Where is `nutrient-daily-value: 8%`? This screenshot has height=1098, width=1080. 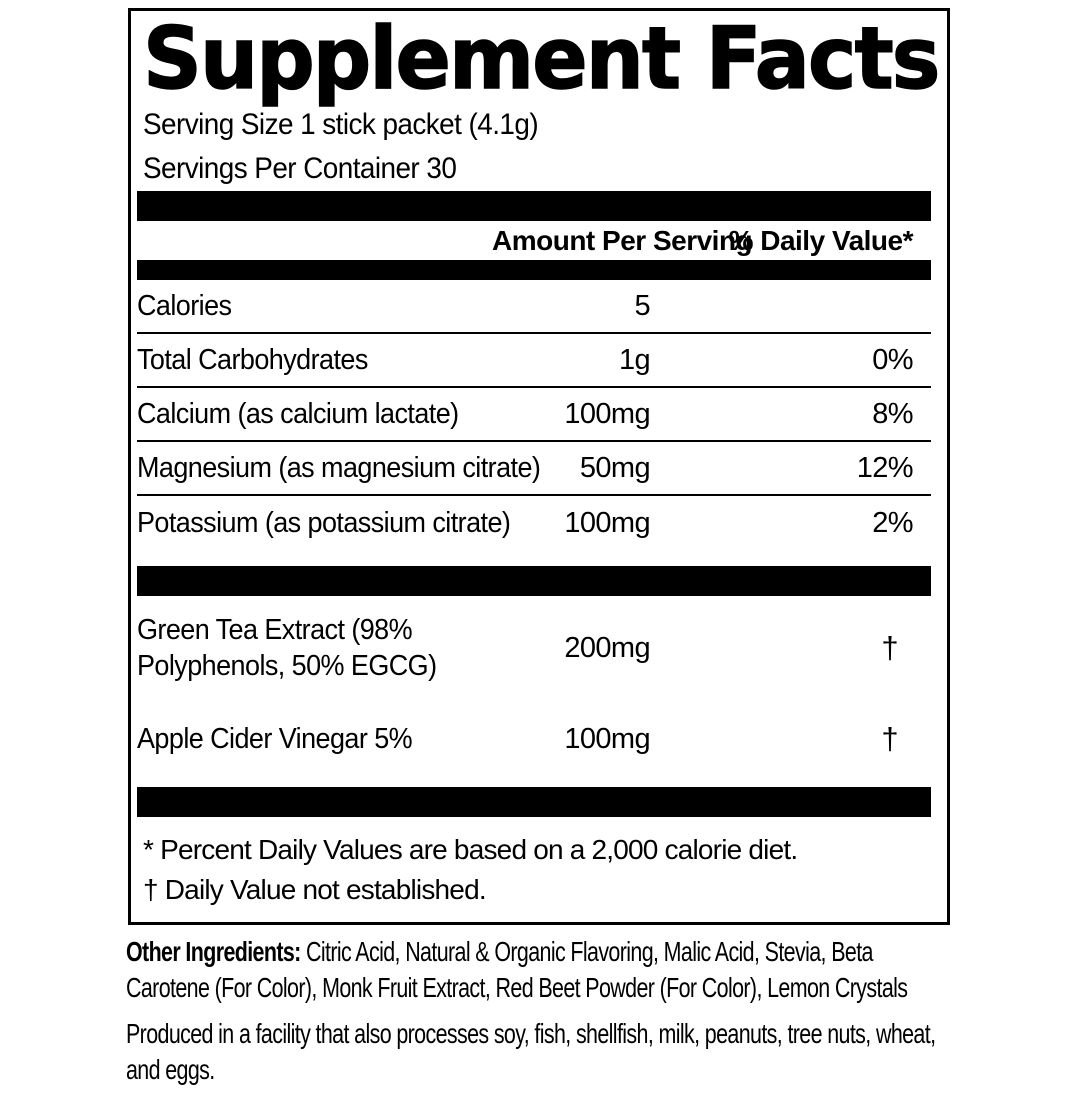 nutrient-daily-value: 8% is located at coordinates (892, 413).